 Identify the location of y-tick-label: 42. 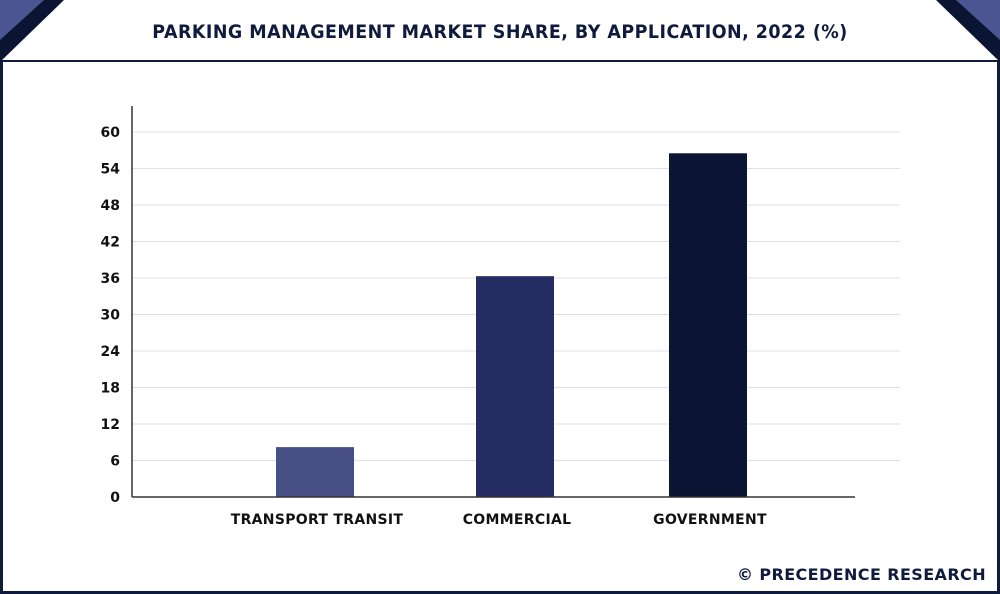
(110, 243).